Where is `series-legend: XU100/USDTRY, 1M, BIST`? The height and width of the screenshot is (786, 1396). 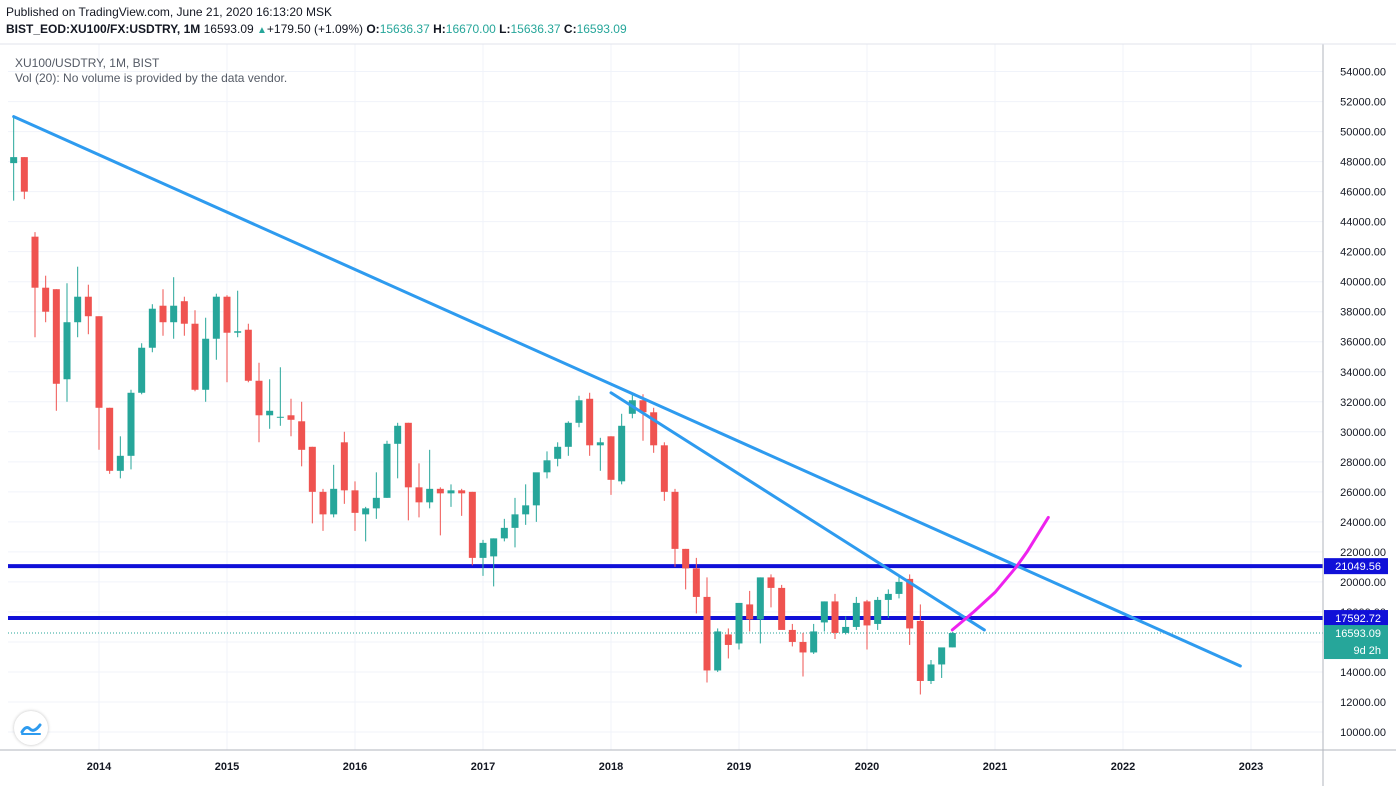 series-legend: XU100/USDTRY, 1M, BIST is located at coordinates (87, 63).